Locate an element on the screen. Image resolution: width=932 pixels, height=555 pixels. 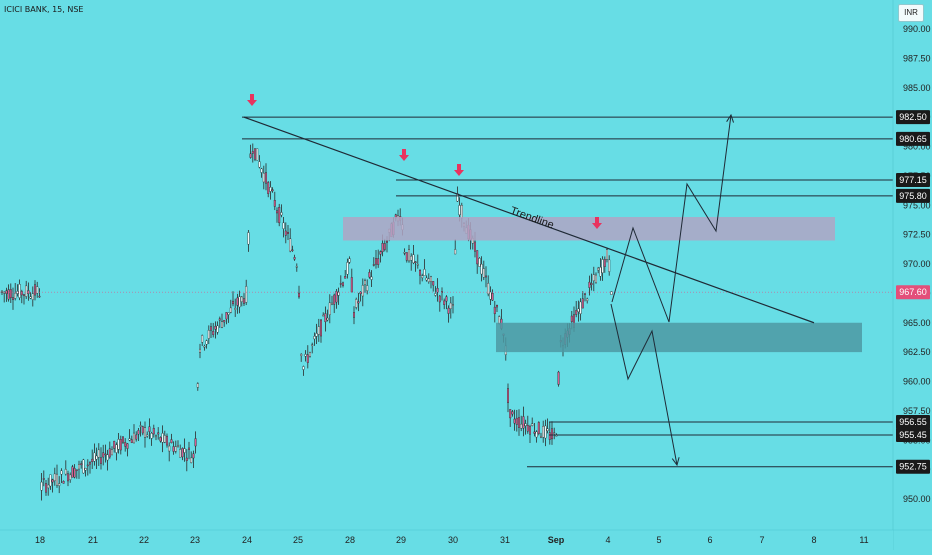
level-price-label: 952.75 is located at coordinates (913, 467).